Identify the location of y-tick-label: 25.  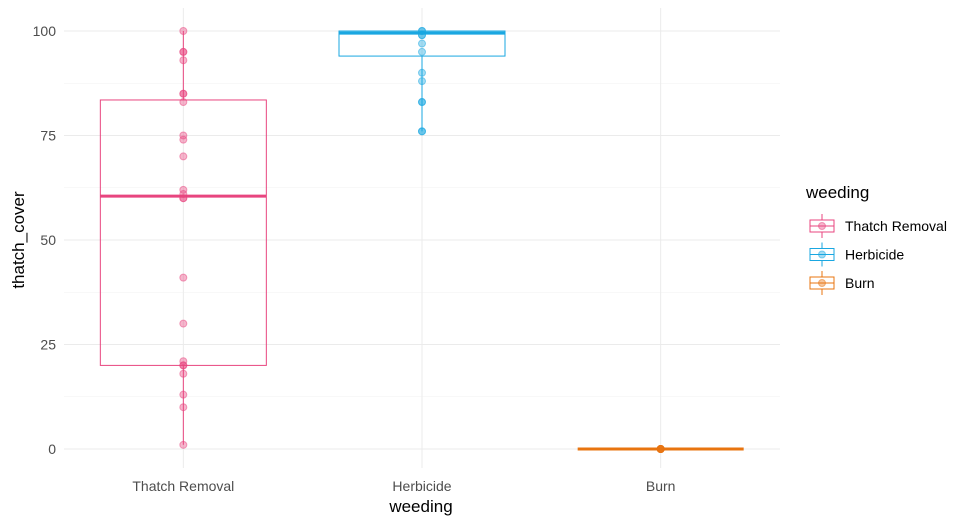
(48, 345).